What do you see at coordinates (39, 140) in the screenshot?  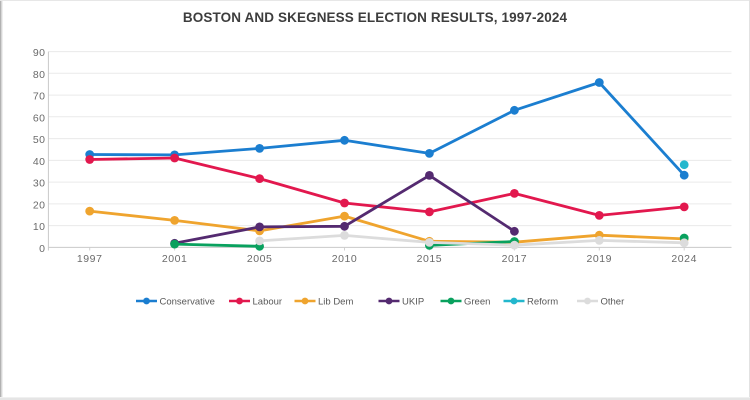 I see `svg-text: 50` at bounding box center [39, 140].